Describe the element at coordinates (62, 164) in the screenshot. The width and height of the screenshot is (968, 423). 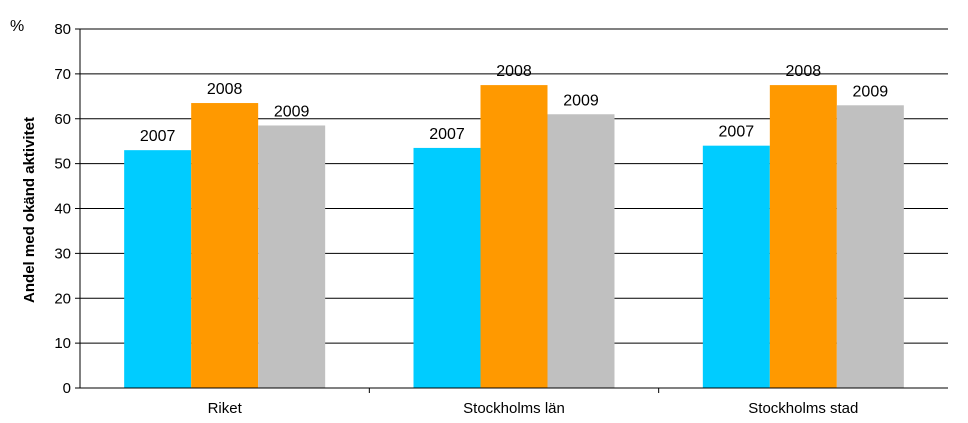
I see `y-tick-label: 50` at that location.